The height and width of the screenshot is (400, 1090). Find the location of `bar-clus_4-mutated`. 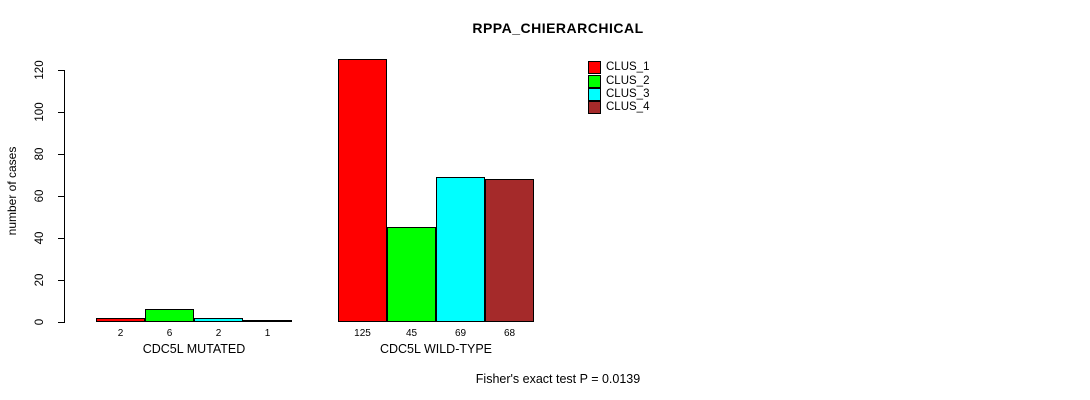

bar-clus_4-mutated is located at coordinates (267, 321).